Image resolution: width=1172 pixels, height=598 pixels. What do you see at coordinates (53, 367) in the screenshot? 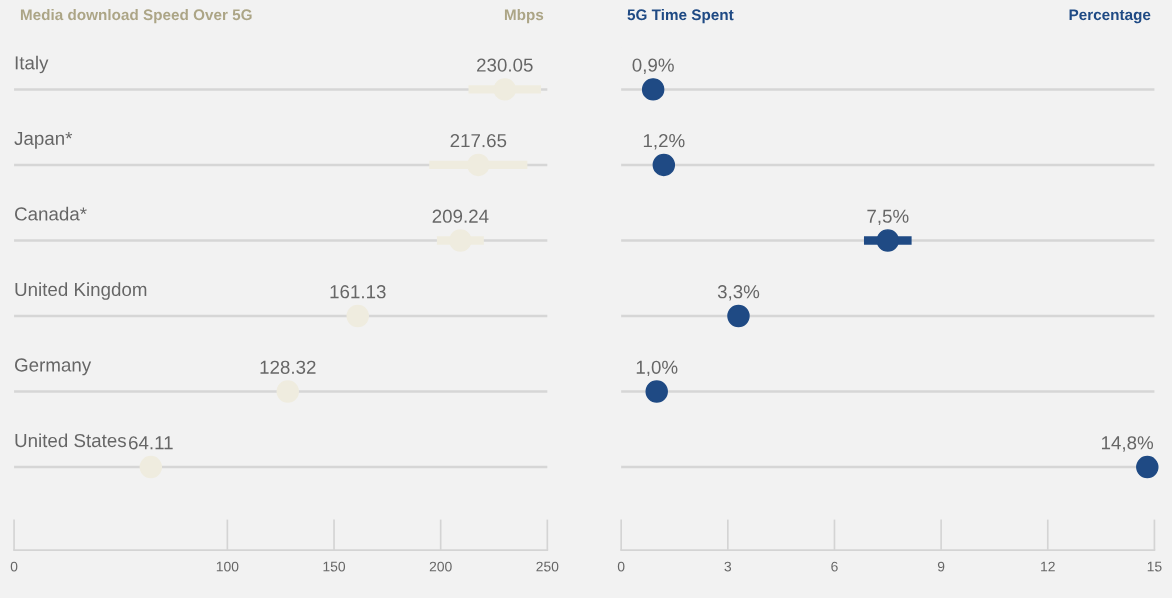
I see `y-tick-label: Germany` at bounding box center [53, 367].